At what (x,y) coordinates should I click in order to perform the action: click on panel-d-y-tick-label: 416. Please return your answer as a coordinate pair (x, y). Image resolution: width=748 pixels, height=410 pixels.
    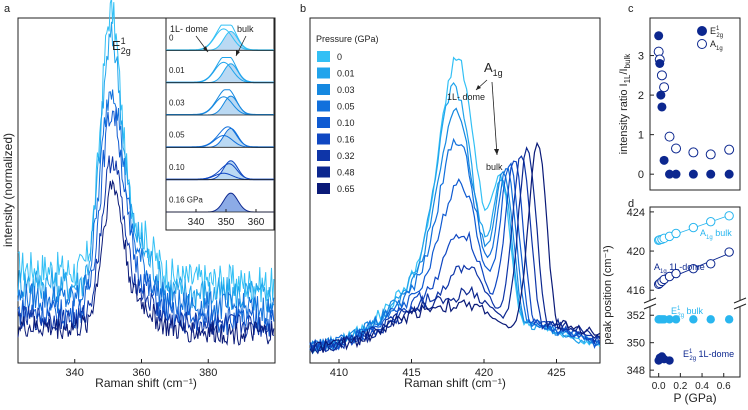
    Looking at the image, I should click on (636, 291).